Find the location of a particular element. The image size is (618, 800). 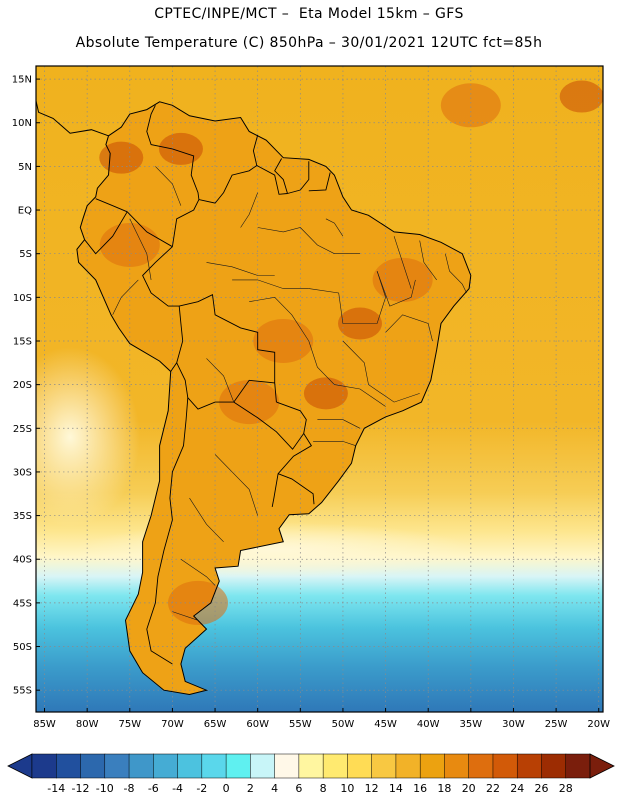

colorbar-label: 6 is located at coordinates (298, 788).